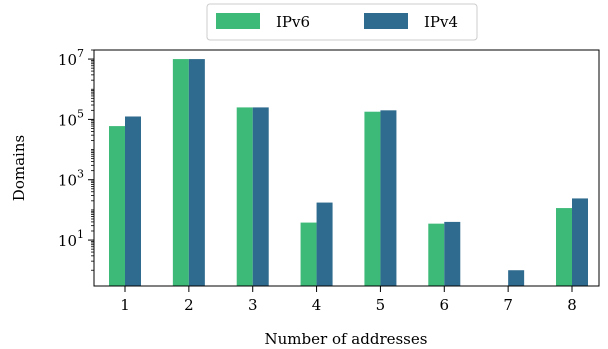 This screenshot has width=608, height=349. I want to click on legend-label-ipv4: IPv4, so click(441, 22).